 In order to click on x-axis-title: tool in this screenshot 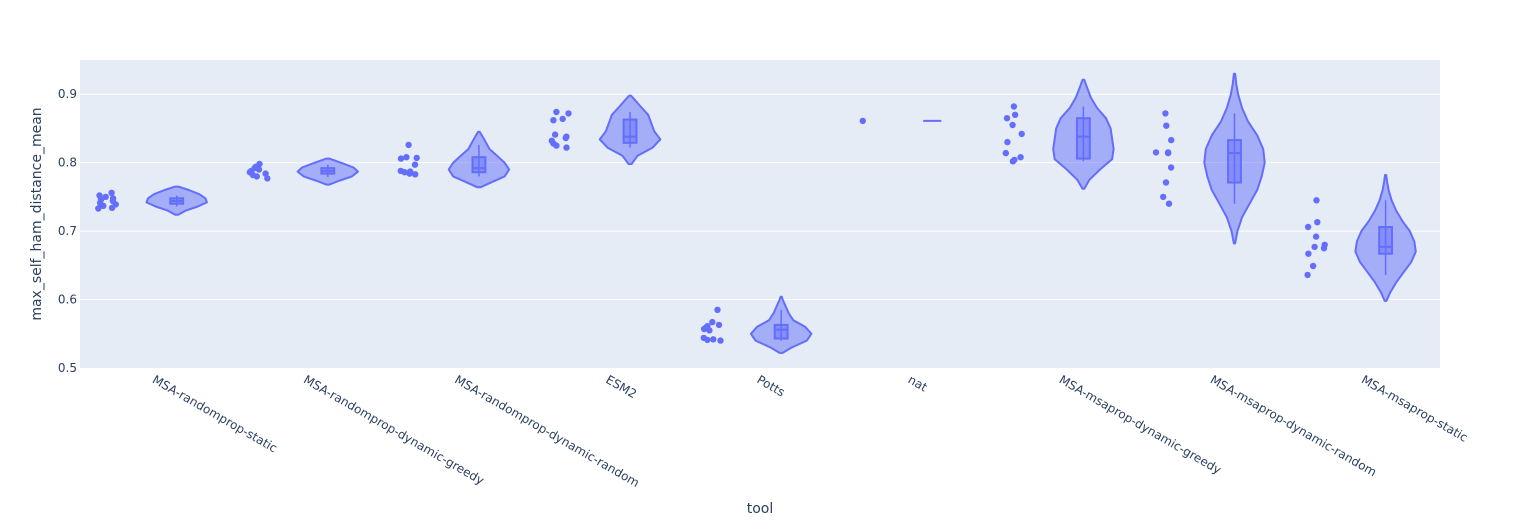, I will do `click(760, 509)`.